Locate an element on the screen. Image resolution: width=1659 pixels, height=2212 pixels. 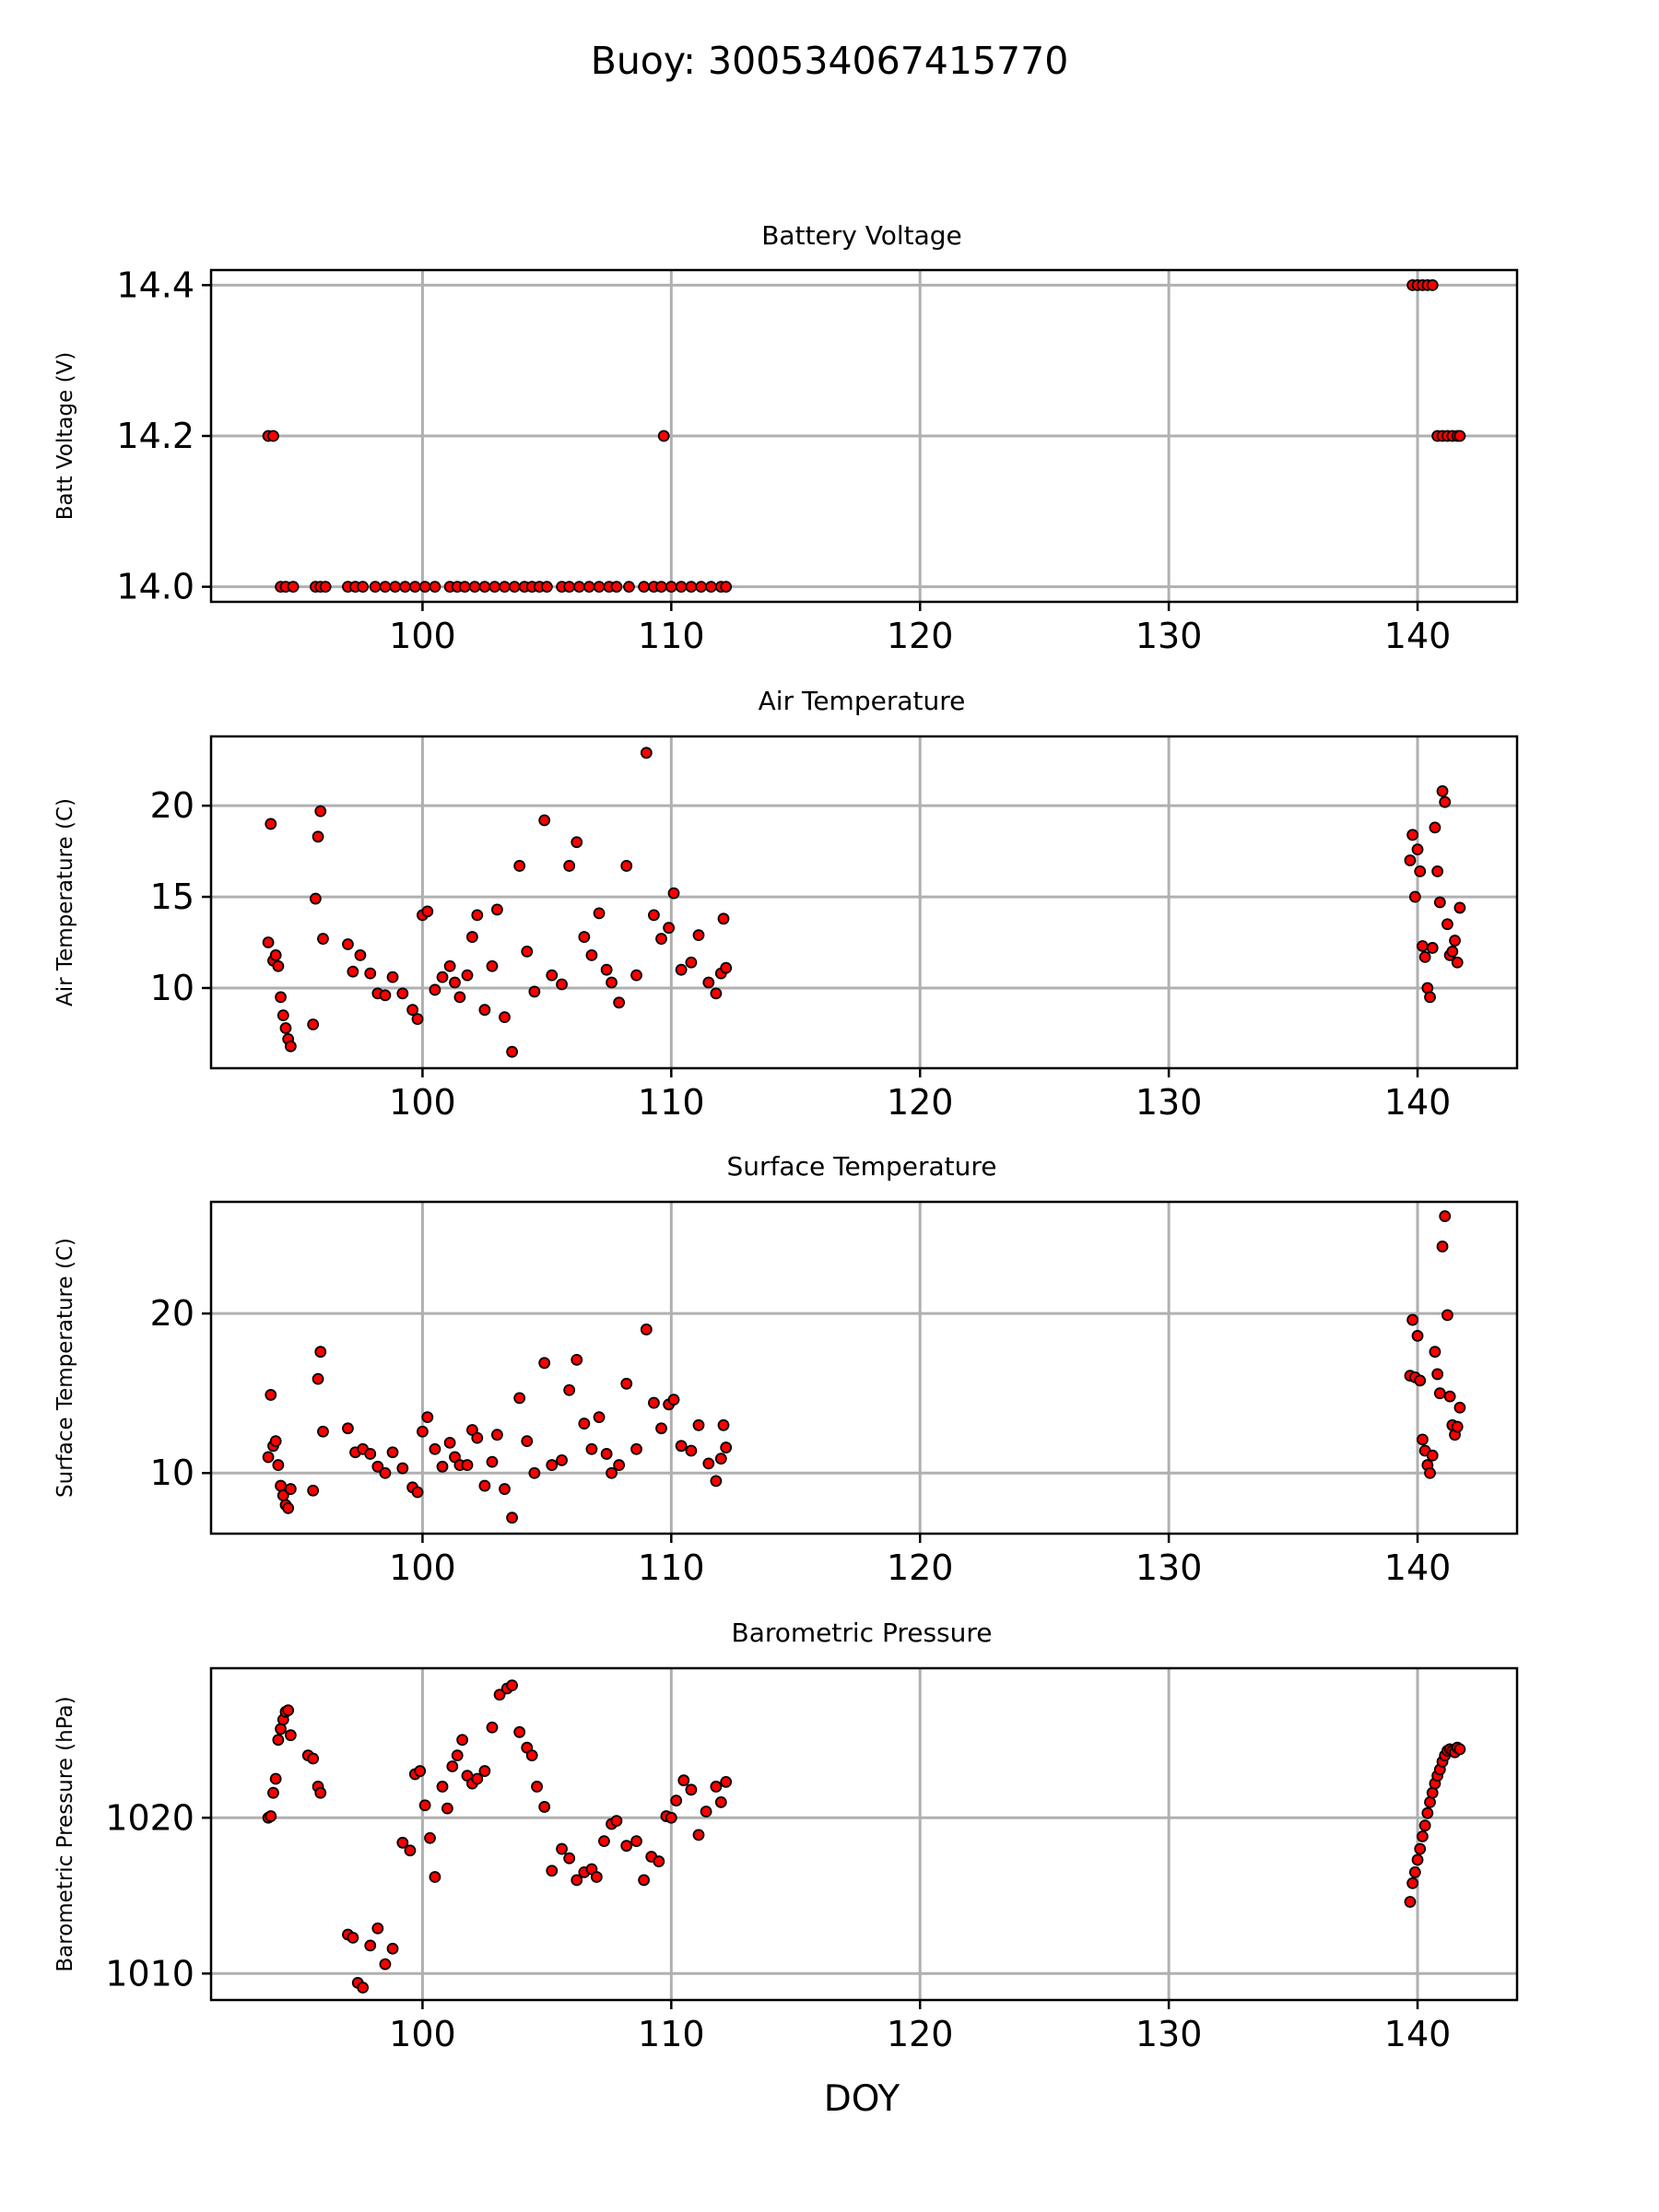
panel-title: Air Temperature is located at coordinates (862, 701).